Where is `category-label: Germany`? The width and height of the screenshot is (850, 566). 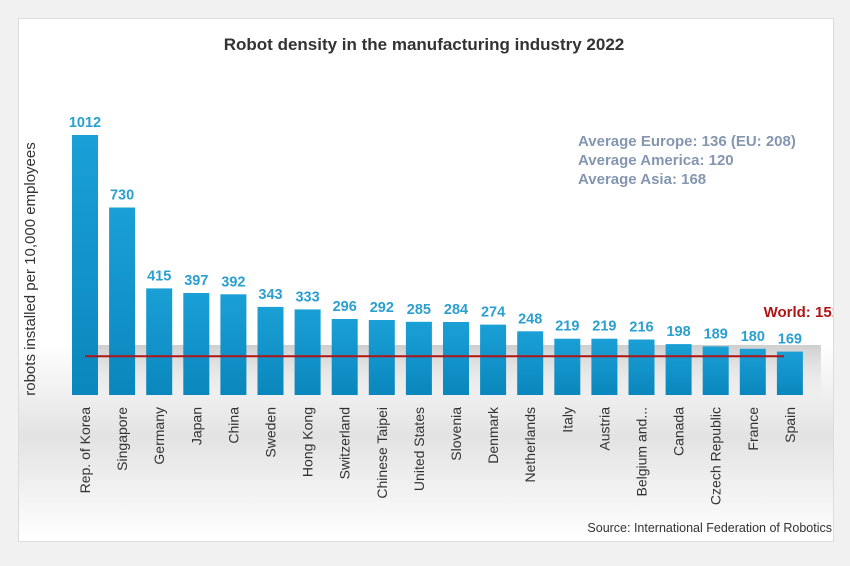
category-label: Germany is located at coordinates (159, 436).